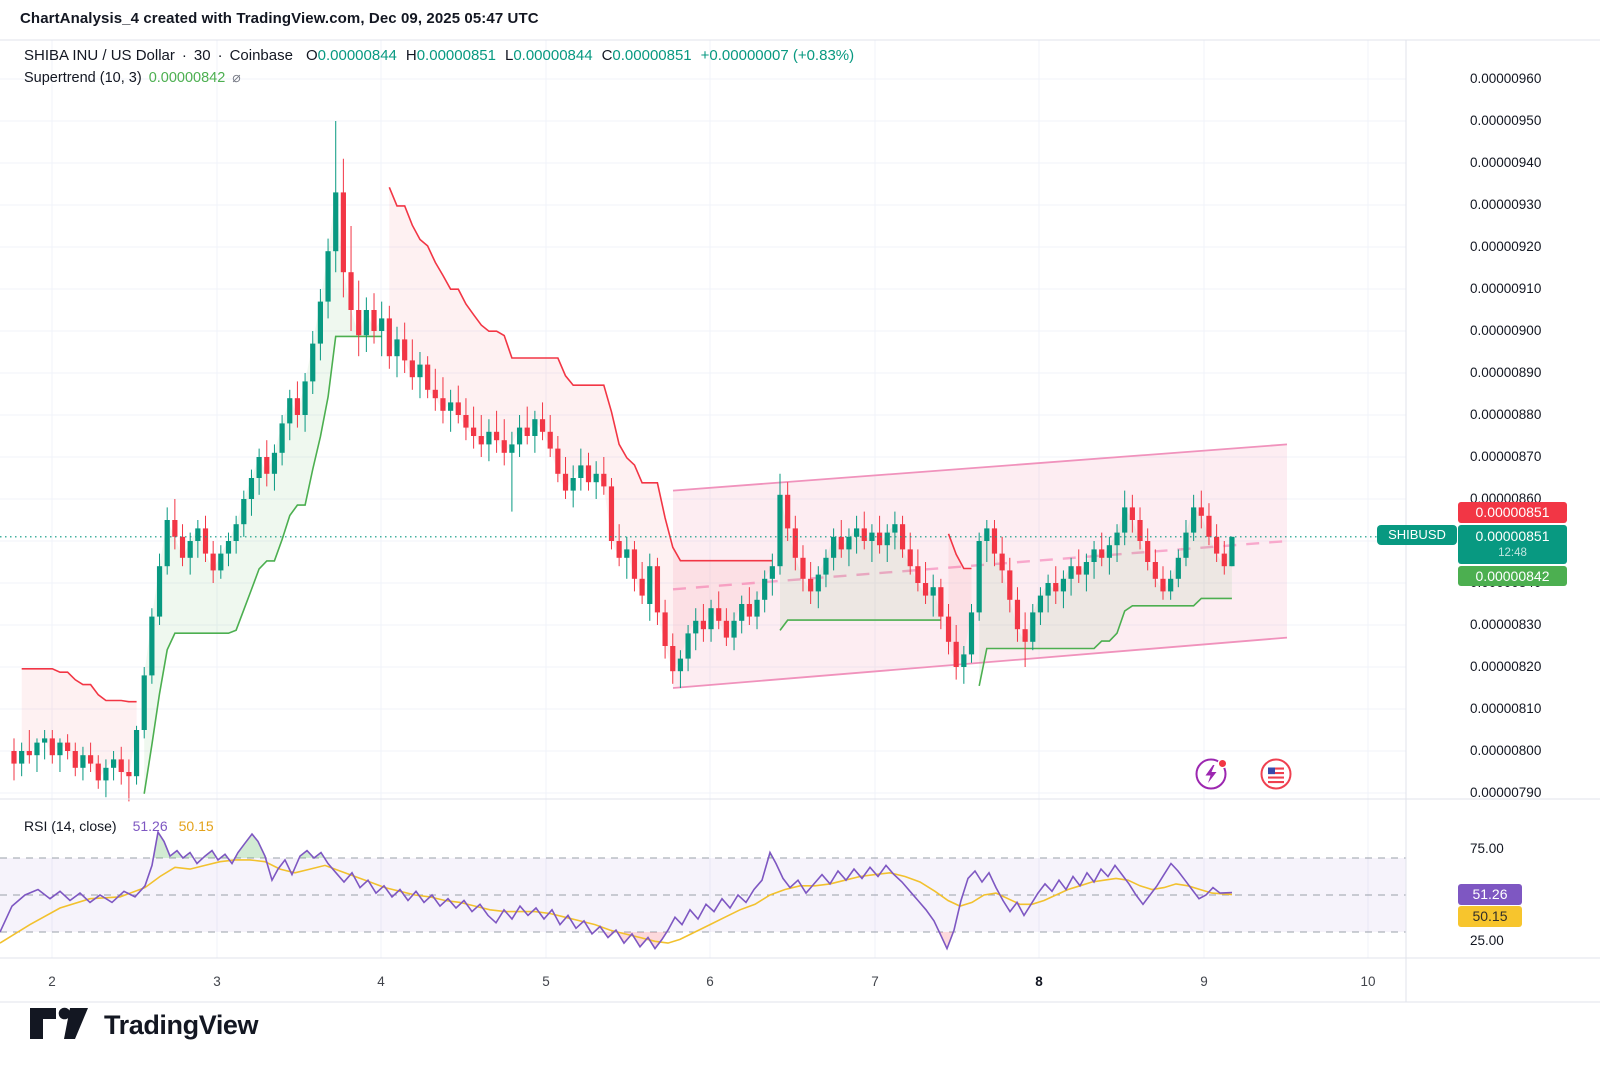 This screenshot has width=1600, height=1084. I want to click on price-tick-label: 0.00000830, so click(1506, 624).